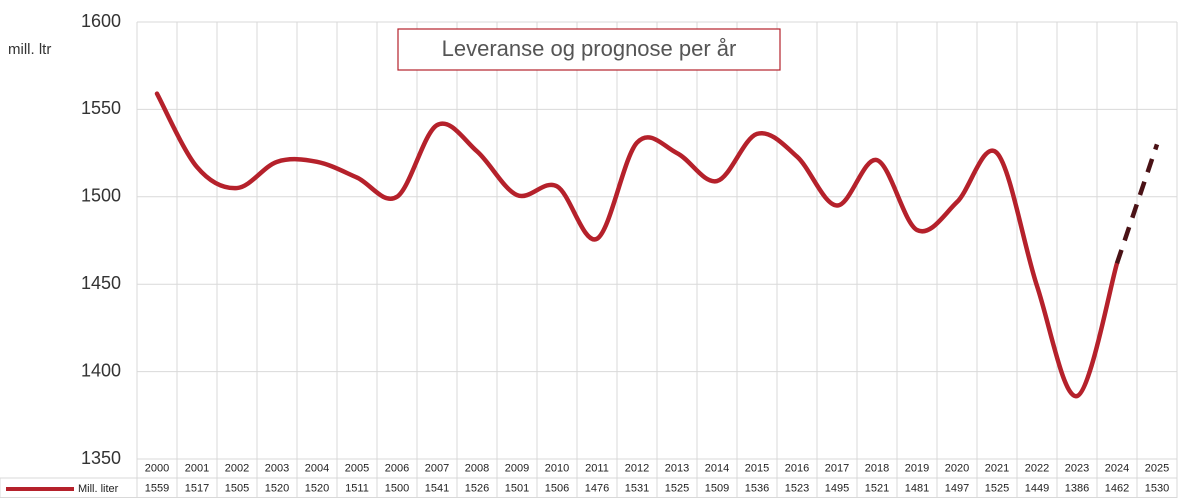 Image resolution: width=1194 pixels, height=498 pixels. I want to click on table-value: 1531, so click(637, 488).